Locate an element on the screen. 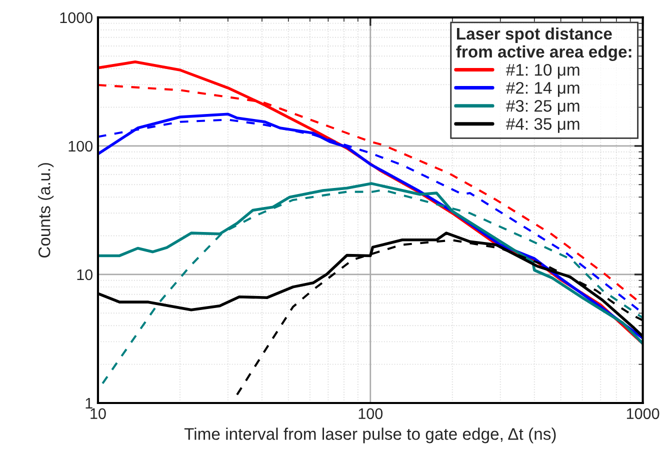  x-tick-label: 10 is located at coordinates (98, 414).